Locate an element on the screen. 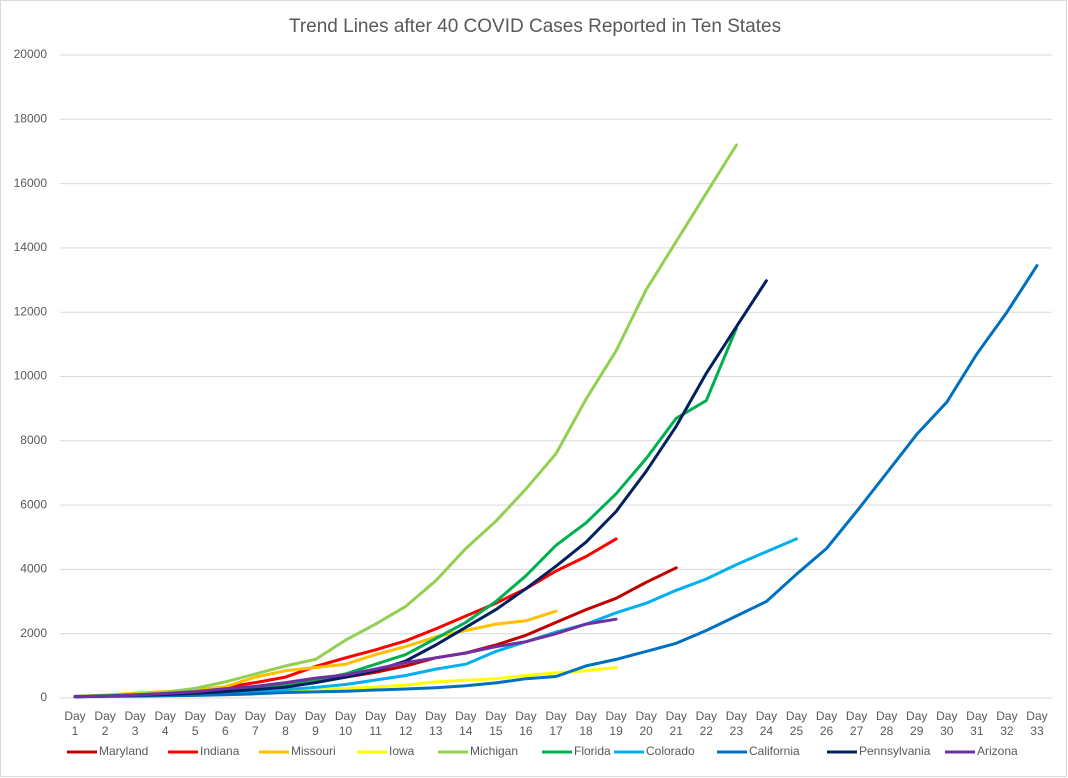  legend-label: Colorado is located at coordinates (670, 751).